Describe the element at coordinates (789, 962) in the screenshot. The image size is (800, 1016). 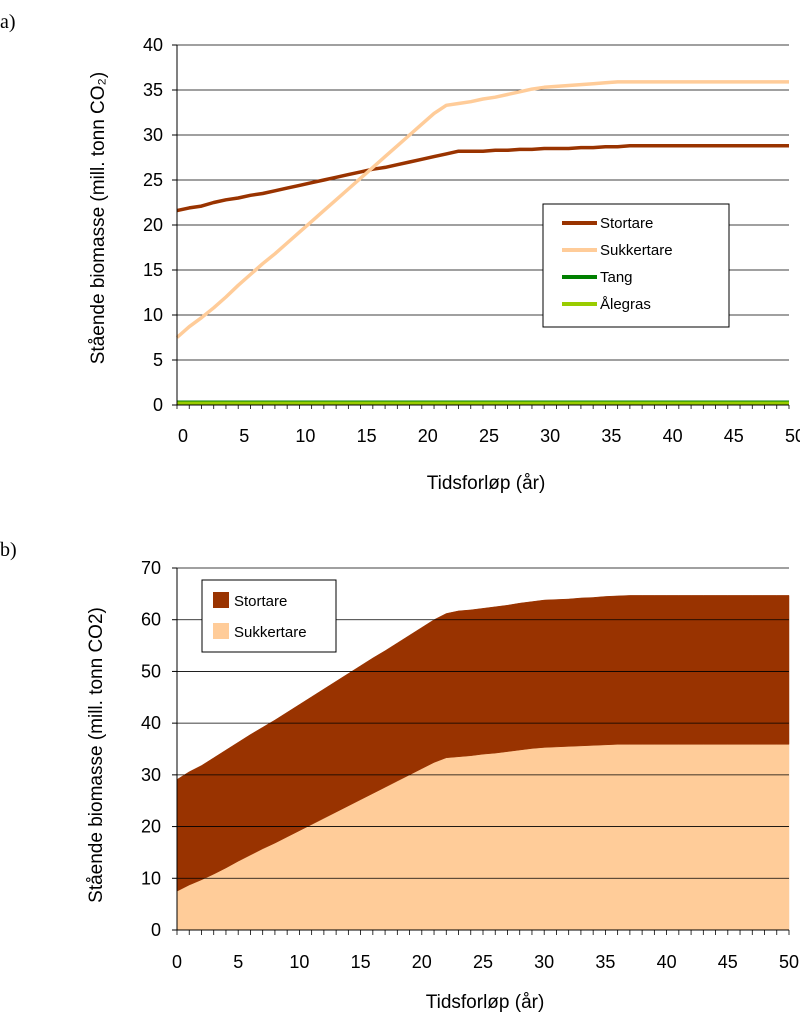
I see `panel-b-x-tick-label: 50` at that location.